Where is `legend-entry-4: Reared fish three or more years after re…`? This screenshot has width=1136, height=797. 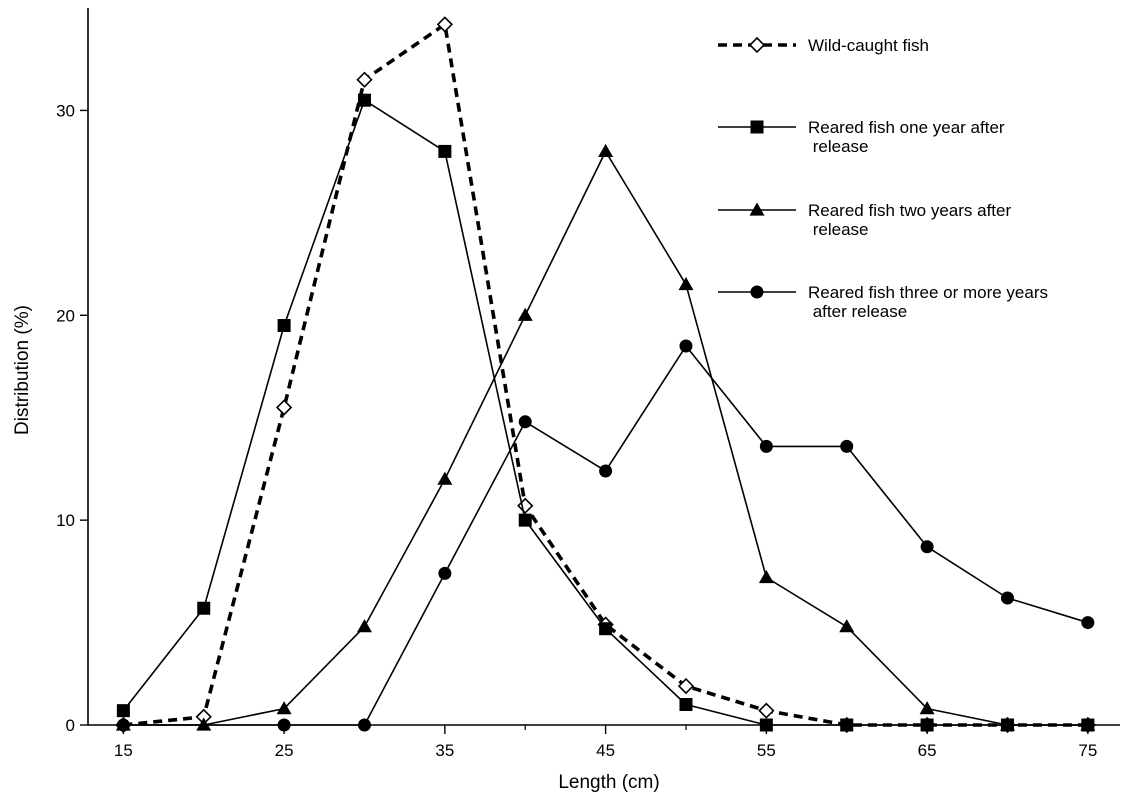
legend-entry-4: Reared fish three or more years after re… is located at coordinates (883, 302).